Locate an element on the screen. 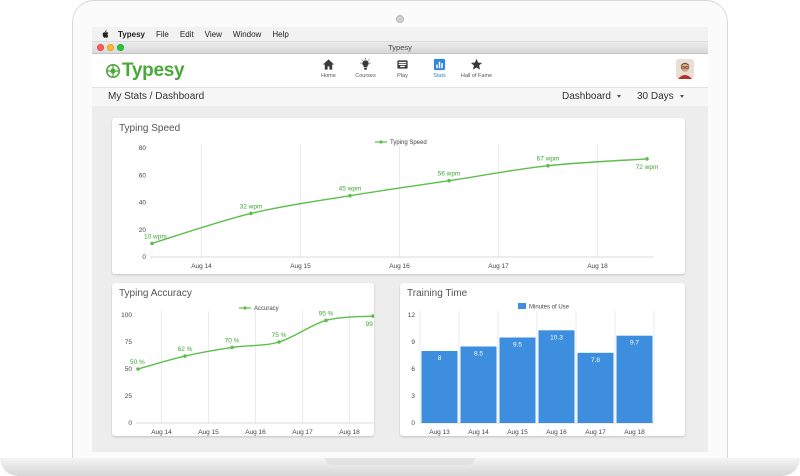 This screenshot has height=476, width=800. accuracy-legend-marker is located at coordinates (245, 308).